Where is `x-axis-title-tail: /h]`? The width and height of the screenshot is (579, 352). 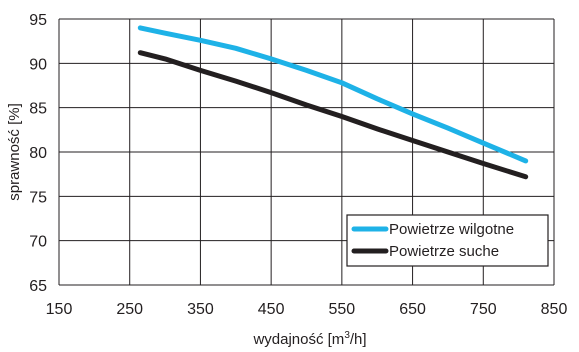 x-axis-title-tail: /h] is located at coordinates (358, 339).